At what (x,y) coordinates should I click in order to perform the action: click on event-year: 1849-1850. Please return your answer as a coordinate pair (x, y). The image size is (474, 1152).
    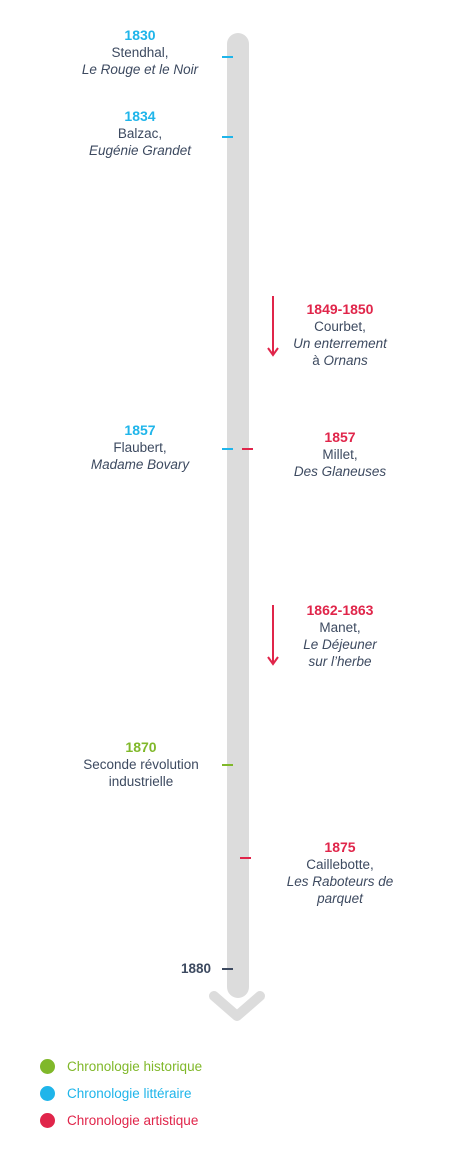
    Looking at the image, I should click on (340, 309).